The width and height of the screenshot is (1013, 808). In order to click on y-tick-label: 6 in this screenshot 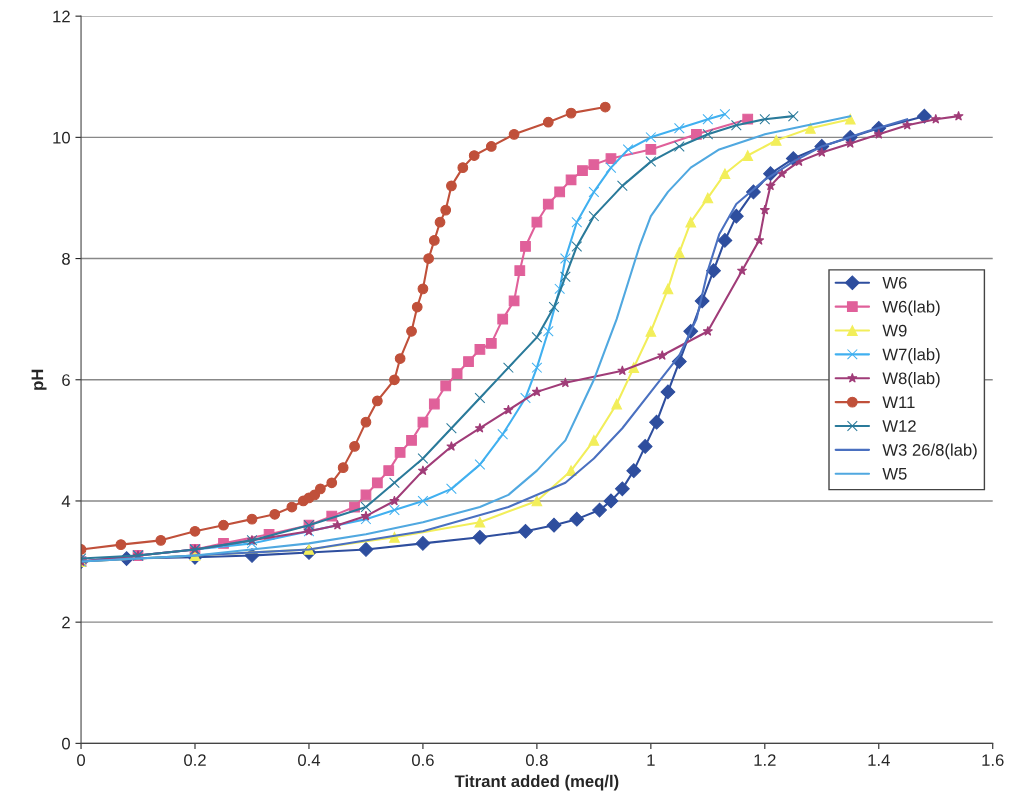, I will do `click(66, 380)`.